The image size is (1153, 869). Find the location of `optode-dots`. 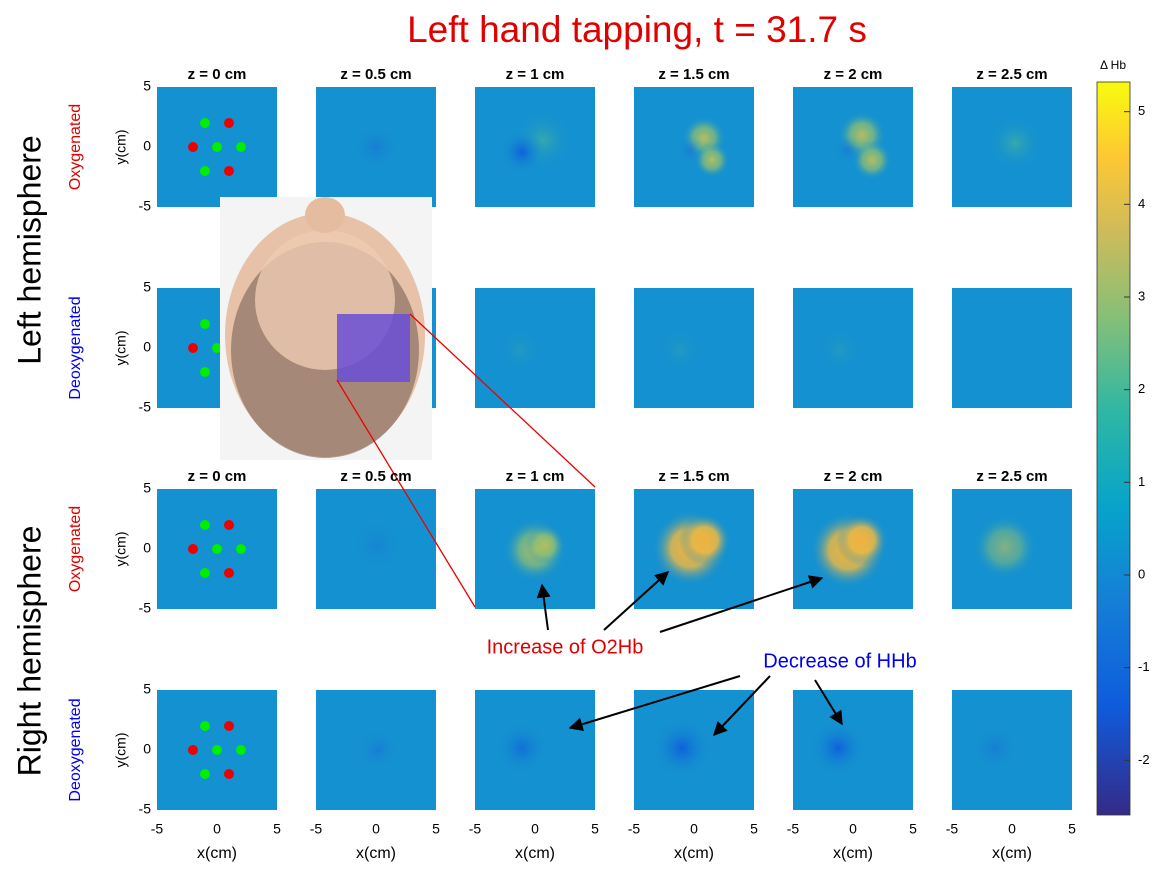

optode-dots is located at coordinates (217, 448).